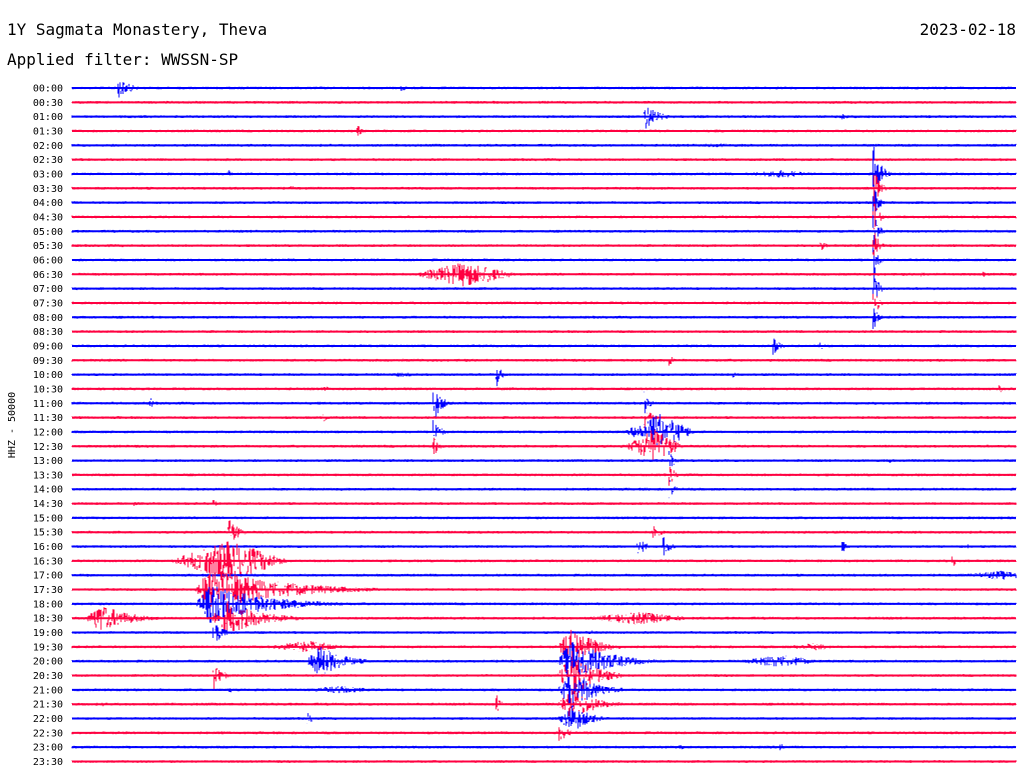 The width and height of the screenshot is (1024, 780). Describe the element at coordinates (48, 174) in the screenshot. I see `time-tick-label: 03:00` at that location.